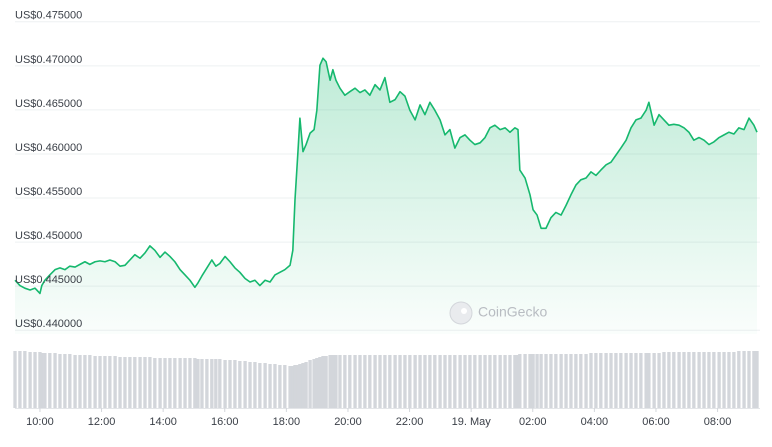 Image resolution: width=772 pixels, height=447 pixels. Describe the element at coordinates (48, 16) in the screenshot. I see `y-tick-label: US$0.475000` at that location.